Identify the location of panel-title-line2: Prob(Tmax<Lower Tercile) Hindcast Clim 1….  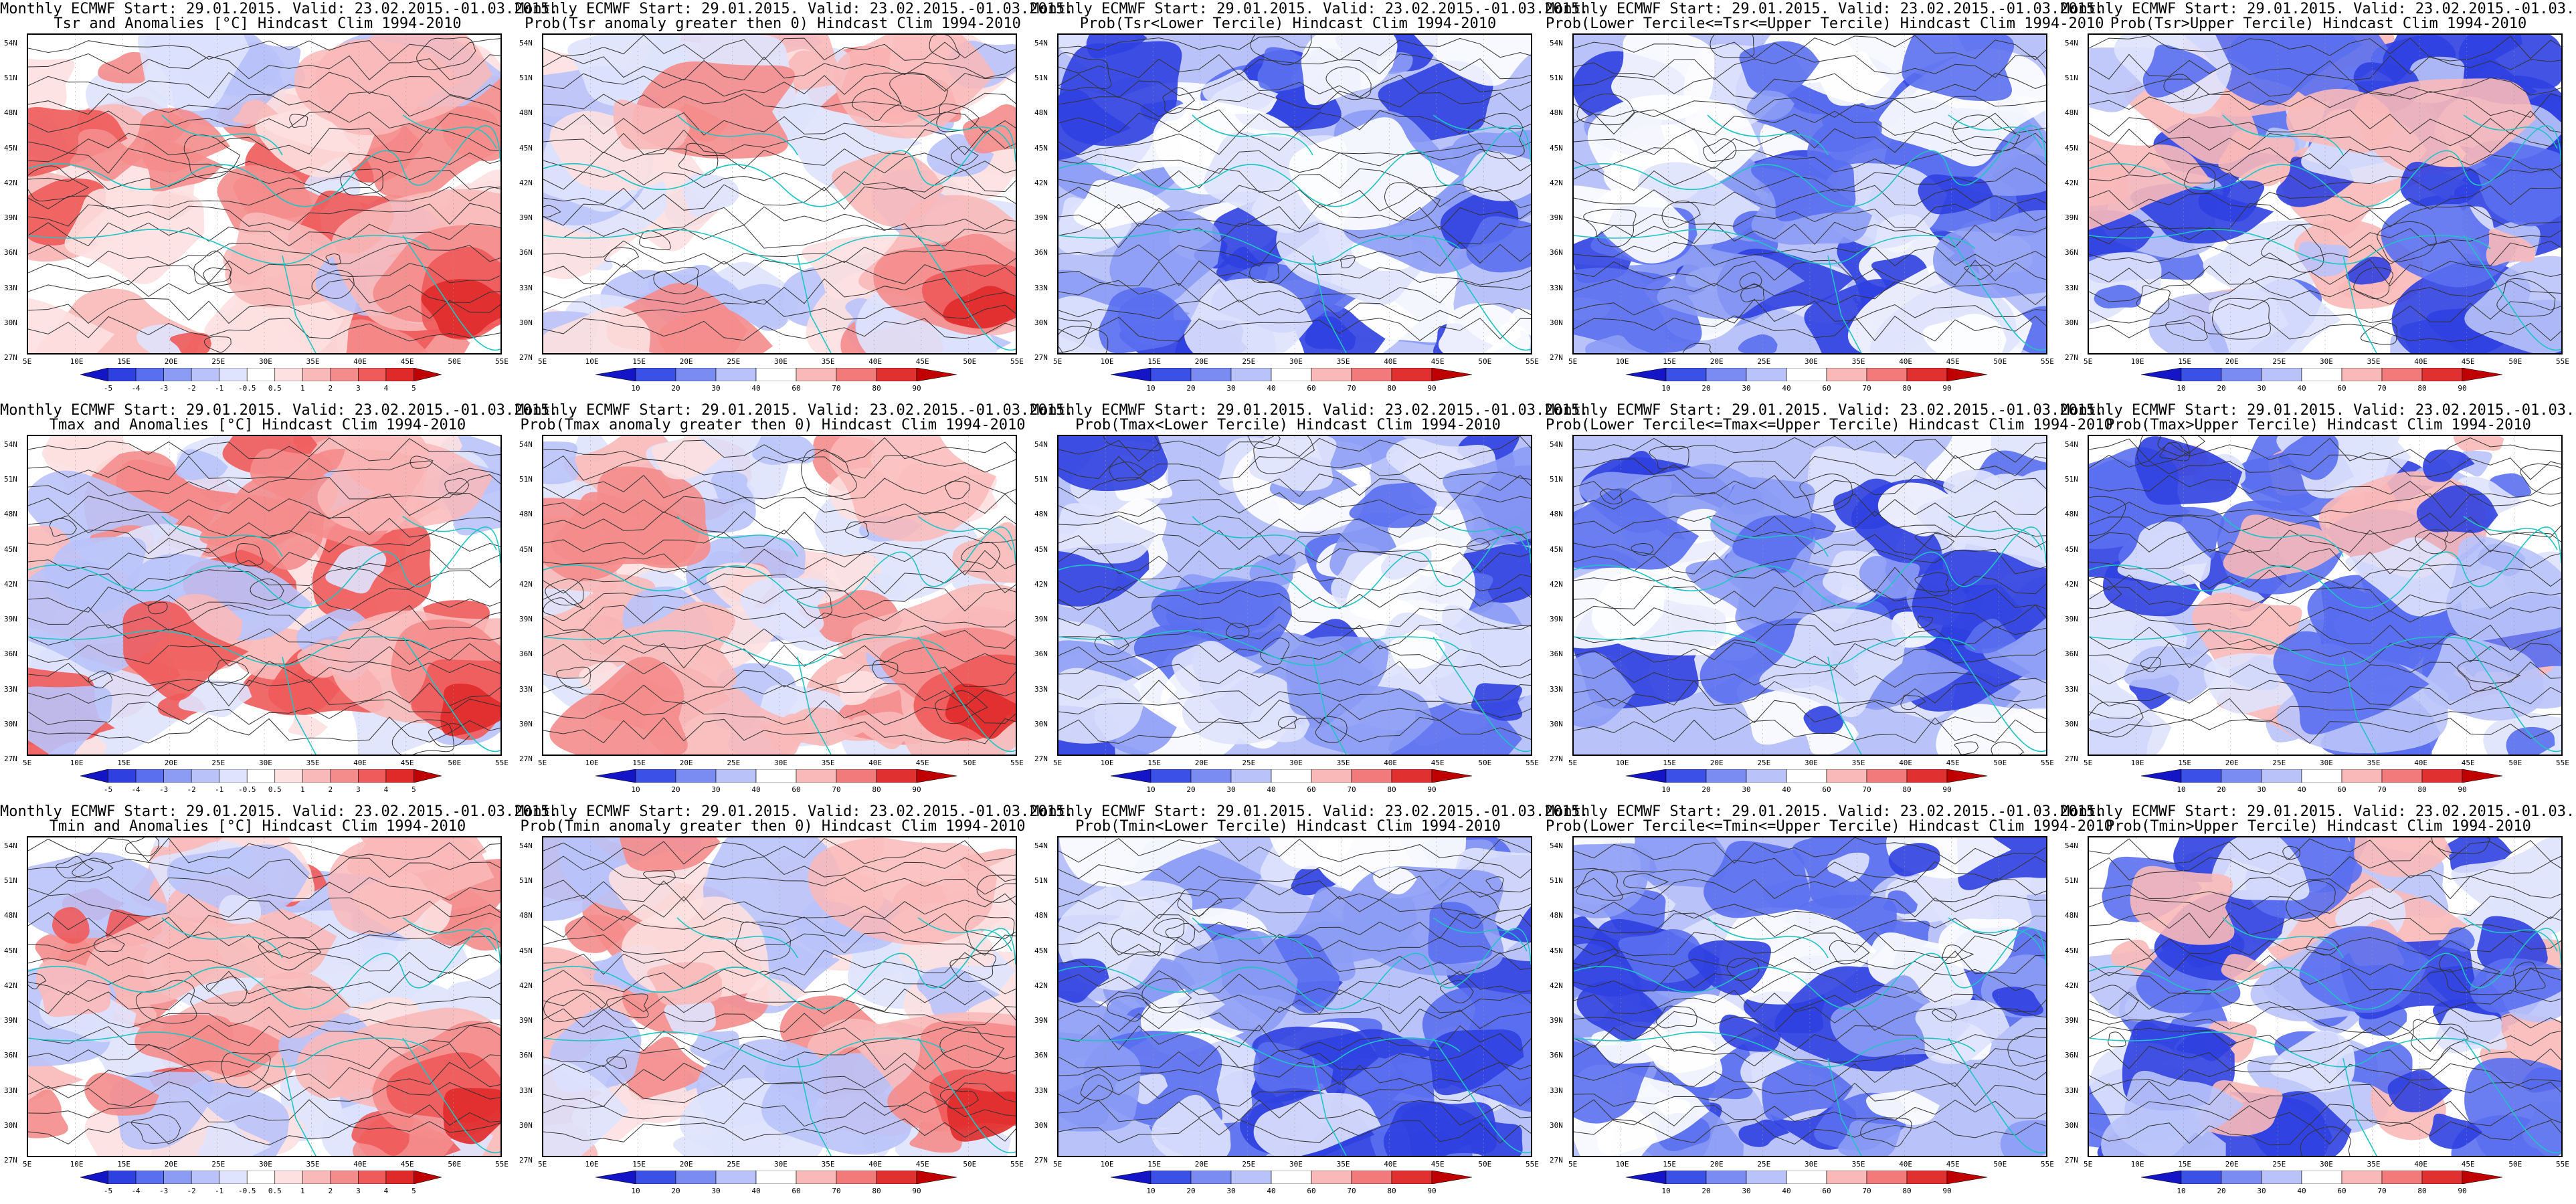
(1288, 425).